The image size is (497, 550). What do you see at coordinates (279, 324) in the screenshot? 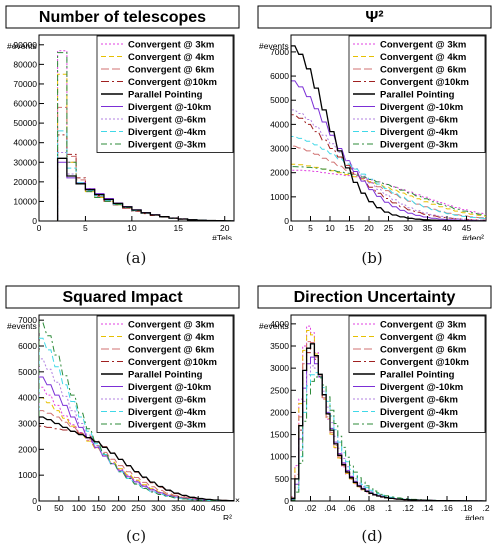
I see `chart-d-ytick-label-8: 4000` at bounding box center [279, 324].